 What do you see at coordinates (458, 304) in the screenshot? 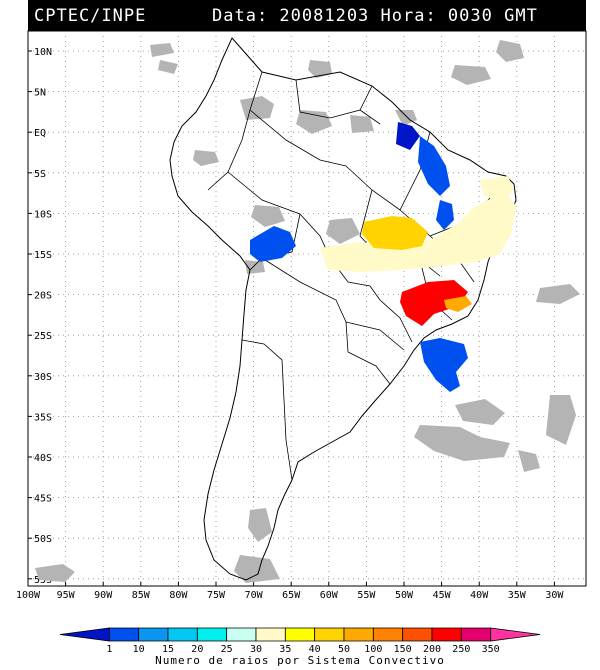
I see `cell-orange-coast` at bounding box center [458, 304].